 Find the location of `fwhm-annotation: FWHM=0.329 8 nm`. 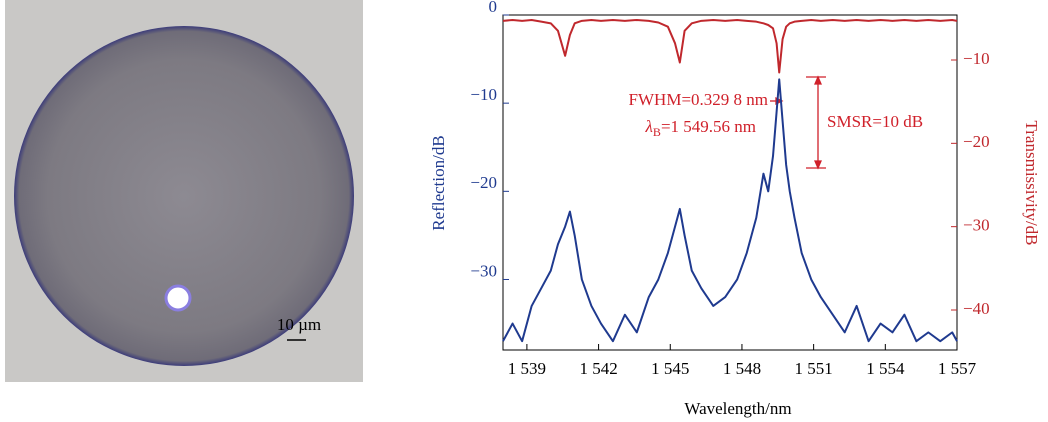

fwhm-annotation: FWHM=0.329 8 nm is located at coordinates (698, 99).